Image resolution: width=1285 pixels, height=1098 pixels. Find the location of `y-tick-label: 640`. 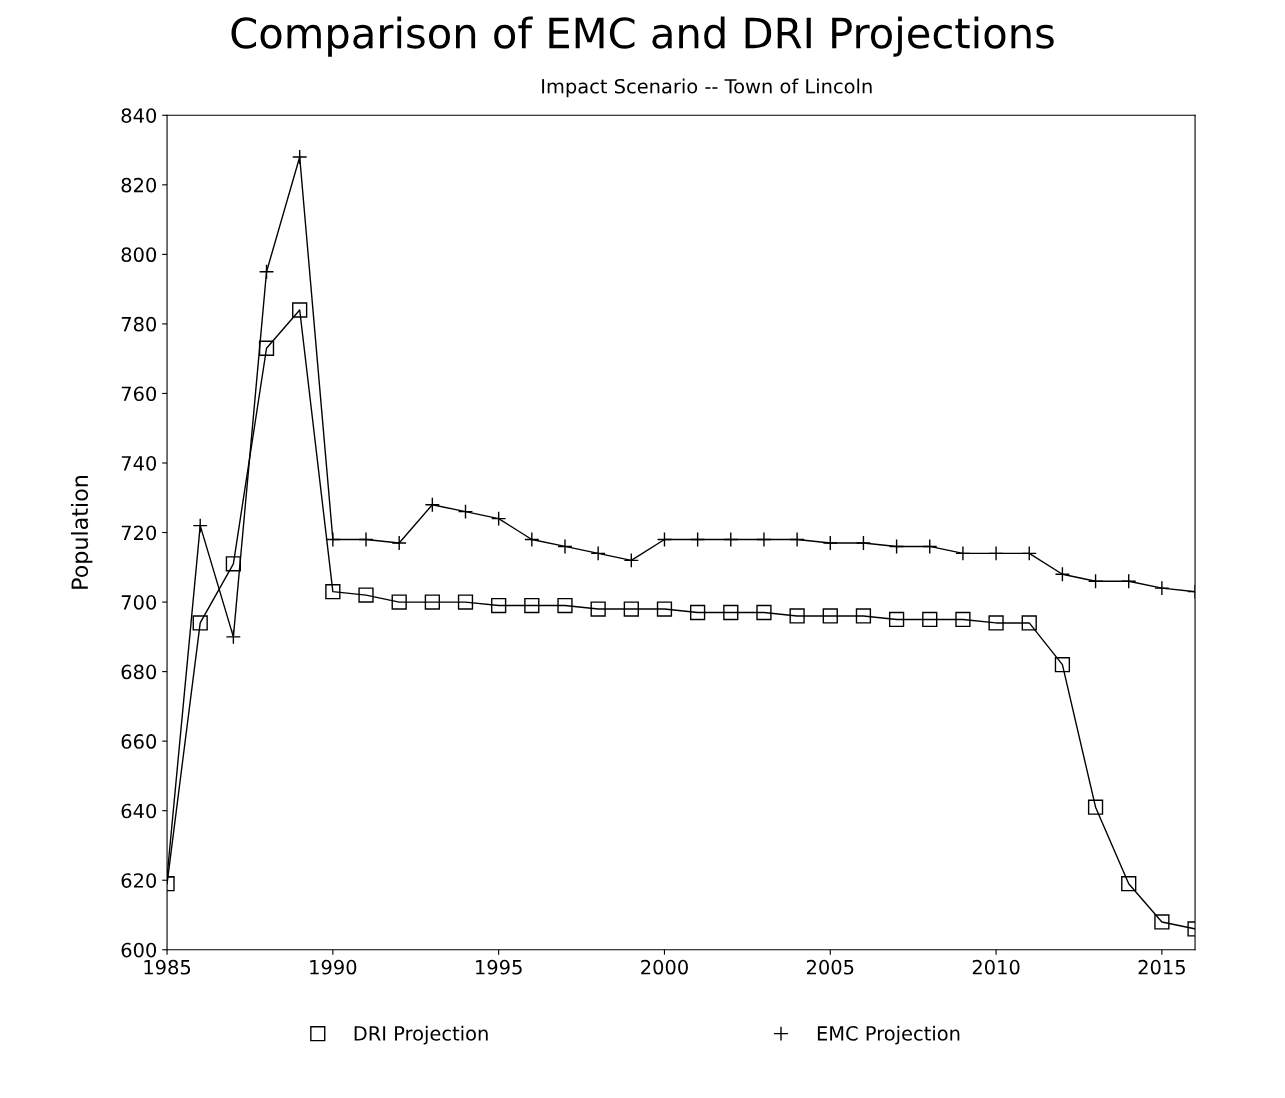

y-tick-label: 640 is located at coordinates (139, 811).